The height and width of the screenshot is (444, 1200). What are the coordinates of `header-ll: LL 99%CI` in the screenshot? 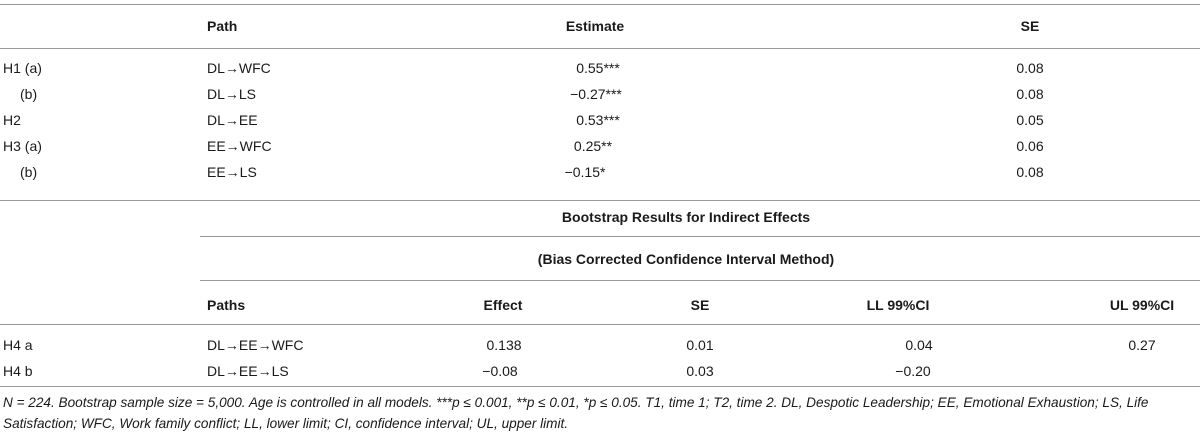 It's located at (898, 305).